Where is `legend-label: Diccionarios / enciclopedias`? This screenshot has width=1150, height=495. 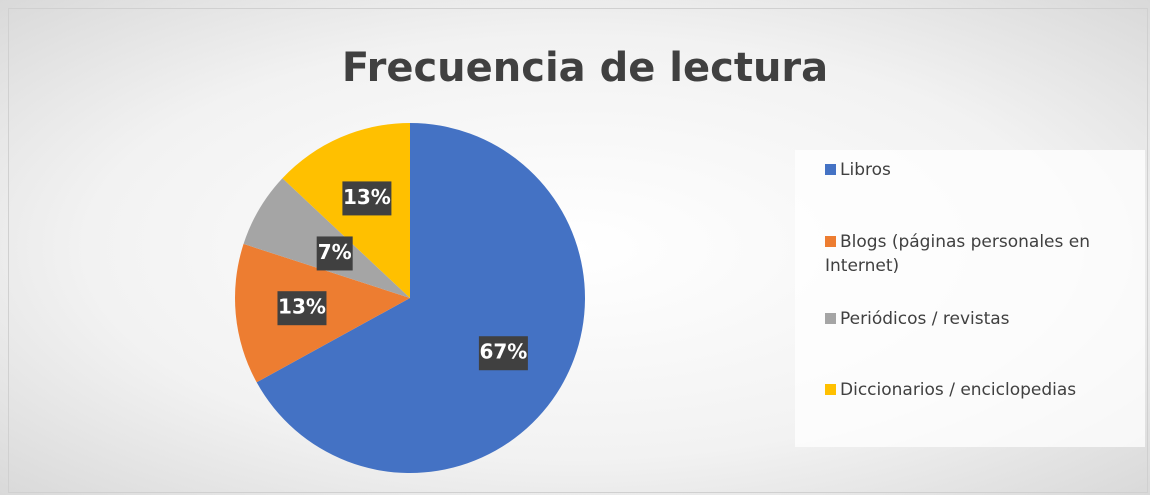
legend-label: Diccionarios / enciclopedias is located at coordinates (958, 390).